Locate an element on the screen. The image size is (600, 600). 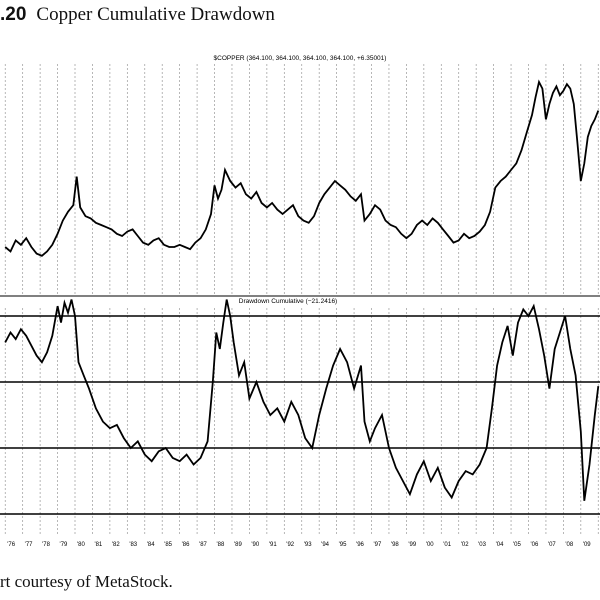
x-tick-label: '80 is located at coordinates (81, 545).